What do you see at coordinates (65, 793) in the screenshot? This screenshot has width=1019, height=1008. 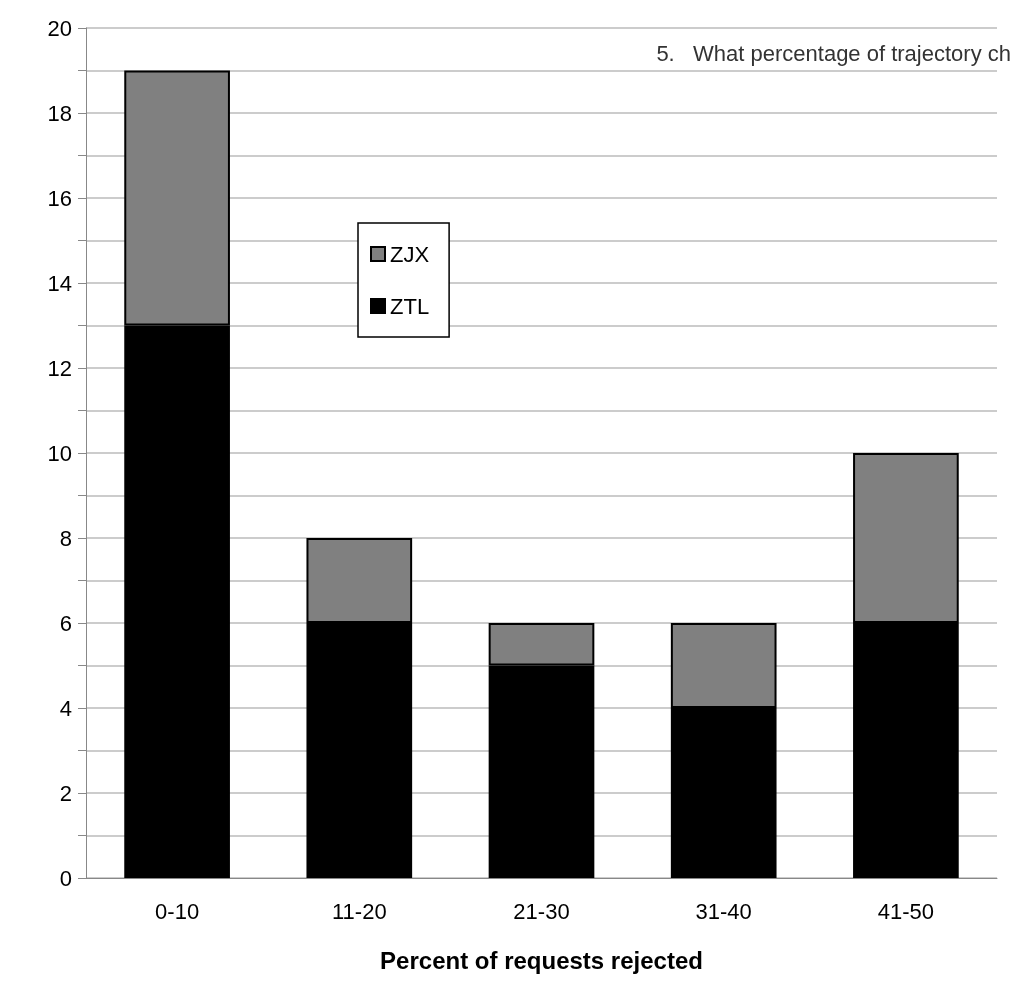 I see `y-tick-label: 2` at bounding box center [65, 793].